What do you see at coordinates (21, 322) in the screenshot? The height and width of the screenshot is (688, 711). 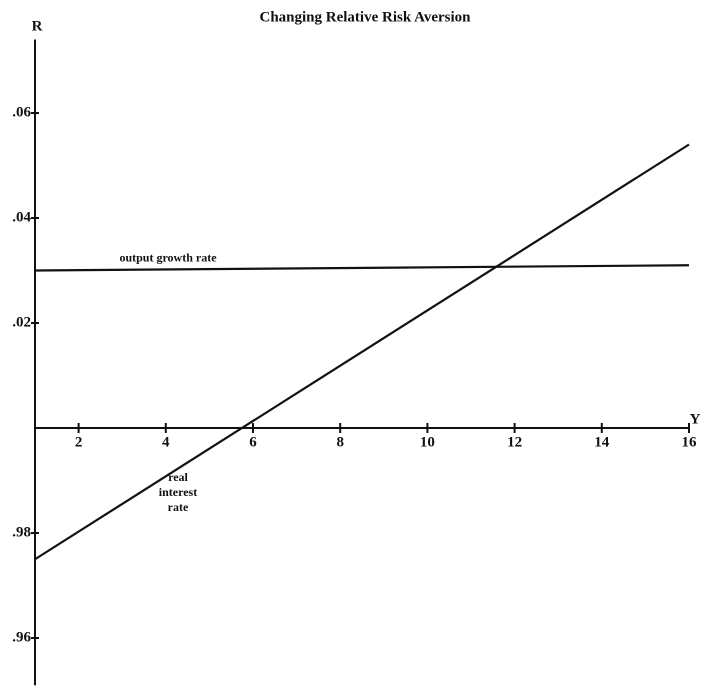 I see `y-tick-label: .02` at bounding box center [21, 322].